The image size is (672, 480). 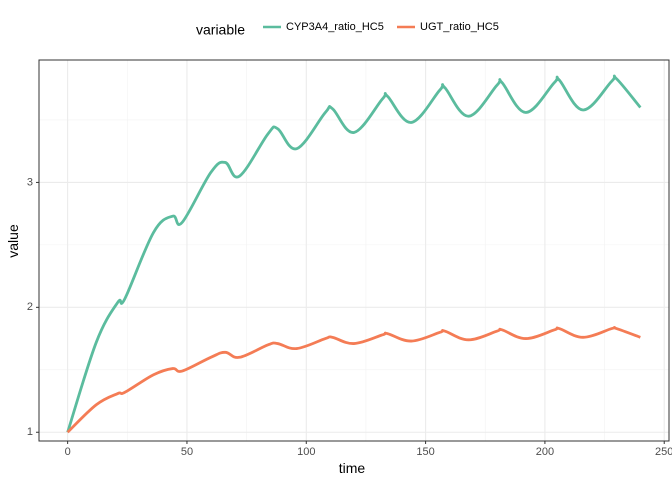 What do you see at coordinates (187, 452) in the screenshot?
I see `x-tick-label: 50` at bounding box center [187, 452].